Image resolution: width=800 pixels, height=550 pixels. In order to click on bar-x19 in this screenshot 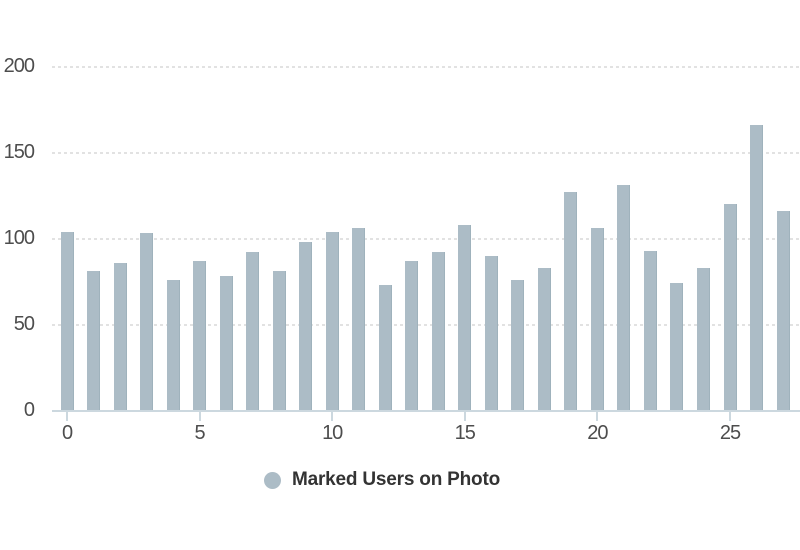, I will do `click(571, 301)`.